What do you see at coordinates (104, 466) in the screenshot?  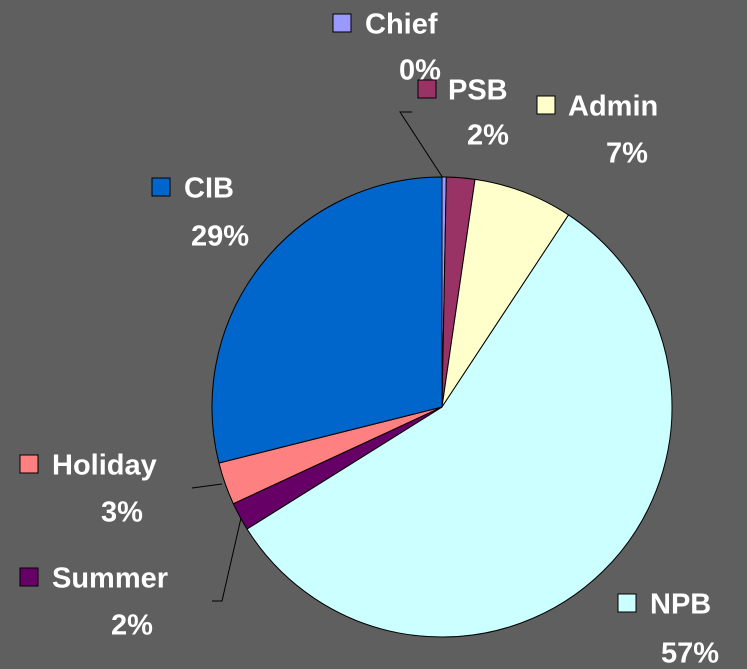 I see `slice-label: Holiday` at bounding box center [104, 466].